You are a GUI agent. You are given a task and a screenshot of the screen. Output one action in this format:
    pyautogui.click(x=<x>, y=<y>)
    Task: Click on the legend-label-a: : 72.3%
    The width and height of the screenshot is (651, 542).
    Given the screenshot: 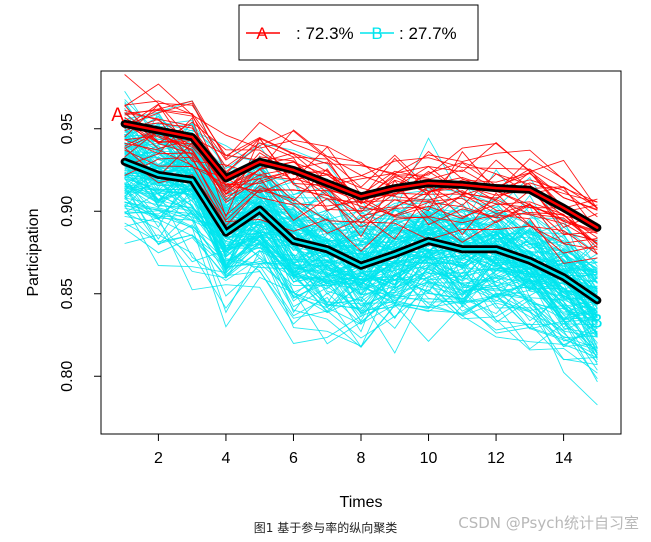 What is the action you would take?
    pyautogui.click(x=325, y=33)
    